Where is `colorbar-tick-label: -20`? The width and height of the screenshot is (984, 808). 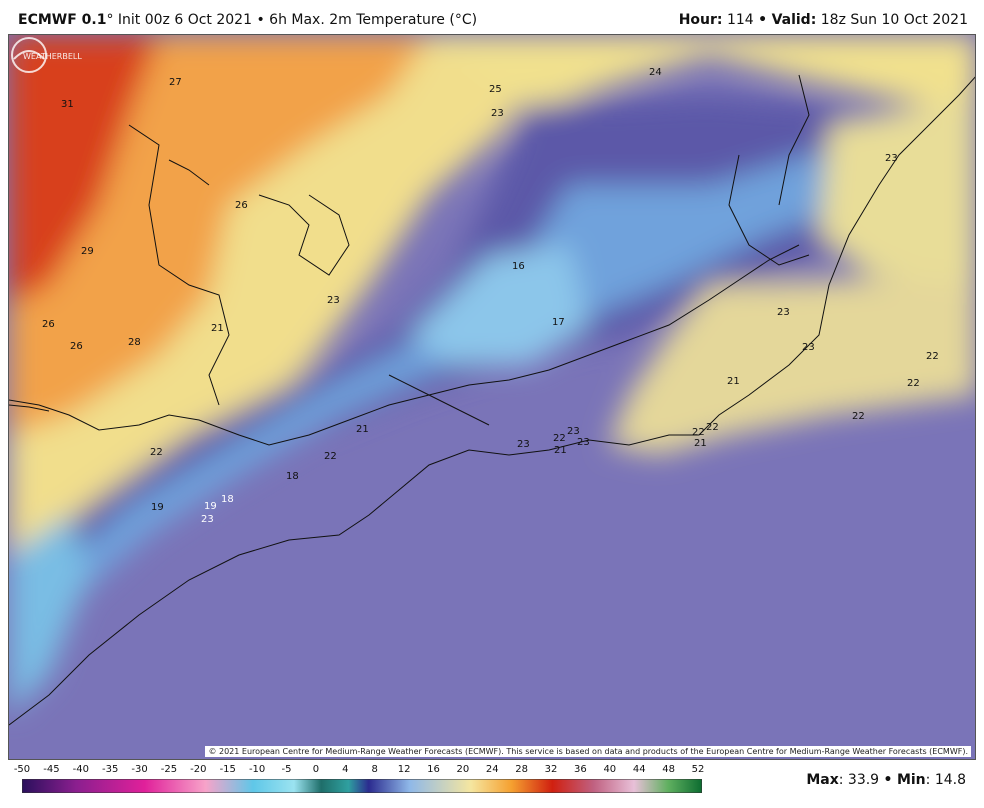 colorbar-tick-label: -20 is located at coordinates (198, 769).